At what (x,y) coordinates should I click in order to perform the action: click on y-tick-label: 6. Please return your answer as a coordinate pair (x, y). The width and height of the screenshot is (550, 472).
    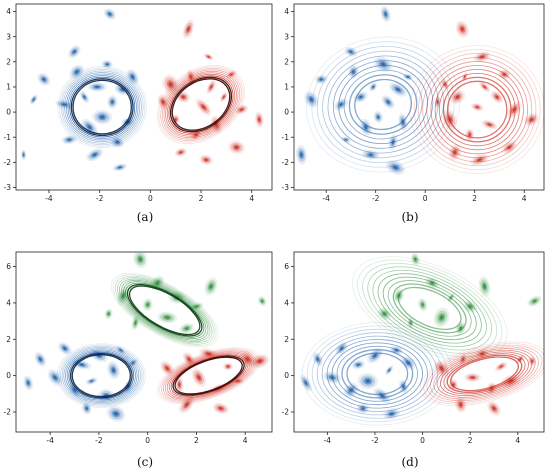
    Looking at the image, I should click on (8, 266).